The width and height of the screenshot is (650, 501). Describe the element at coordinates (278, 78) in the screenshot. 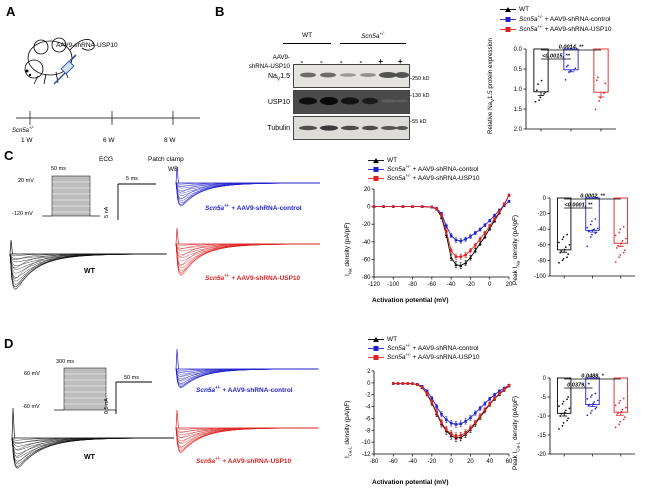

I see `panel-b-blot-label-nav15: NaV1.5` at that location.